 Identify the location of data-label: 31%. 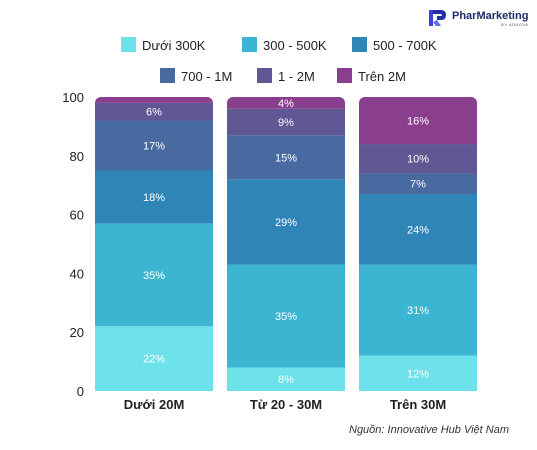
(418, 311).